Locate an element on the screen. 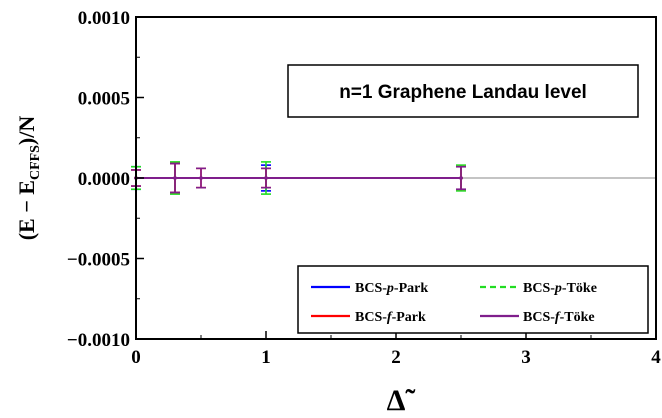 Image resolution: width=662 pixels, height=418 pixels. legend-label-1-part-0: BCS- is located at coordinates (539, 288).